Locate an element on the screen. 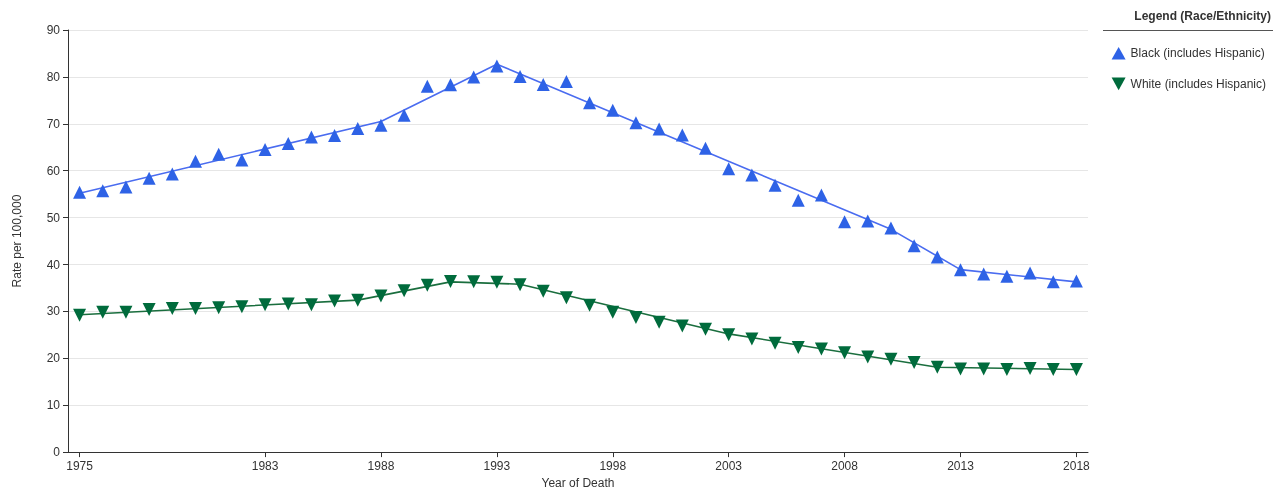 The image size is (1273, 494). y-tick-label: 0 is located at coordinates (57, 452).